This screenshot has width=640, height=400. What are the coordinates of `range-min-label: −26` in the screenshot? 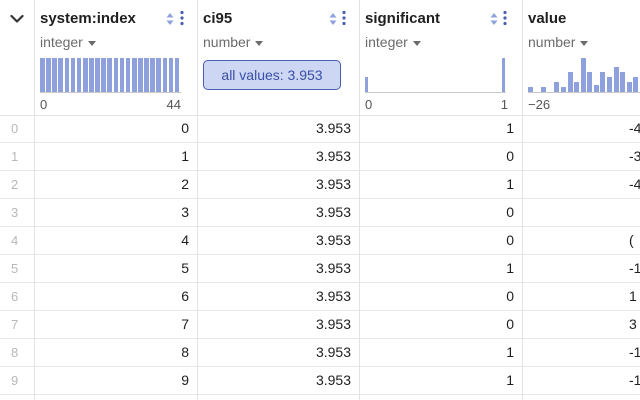 It's located at (539, 104).